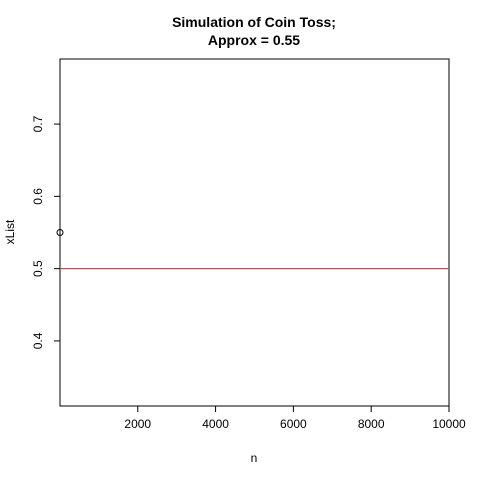  What do you see at coordinates (38, 268) in the screenshot?
I see `y-tick-label: 0.5` at bounding box center [38, 268].